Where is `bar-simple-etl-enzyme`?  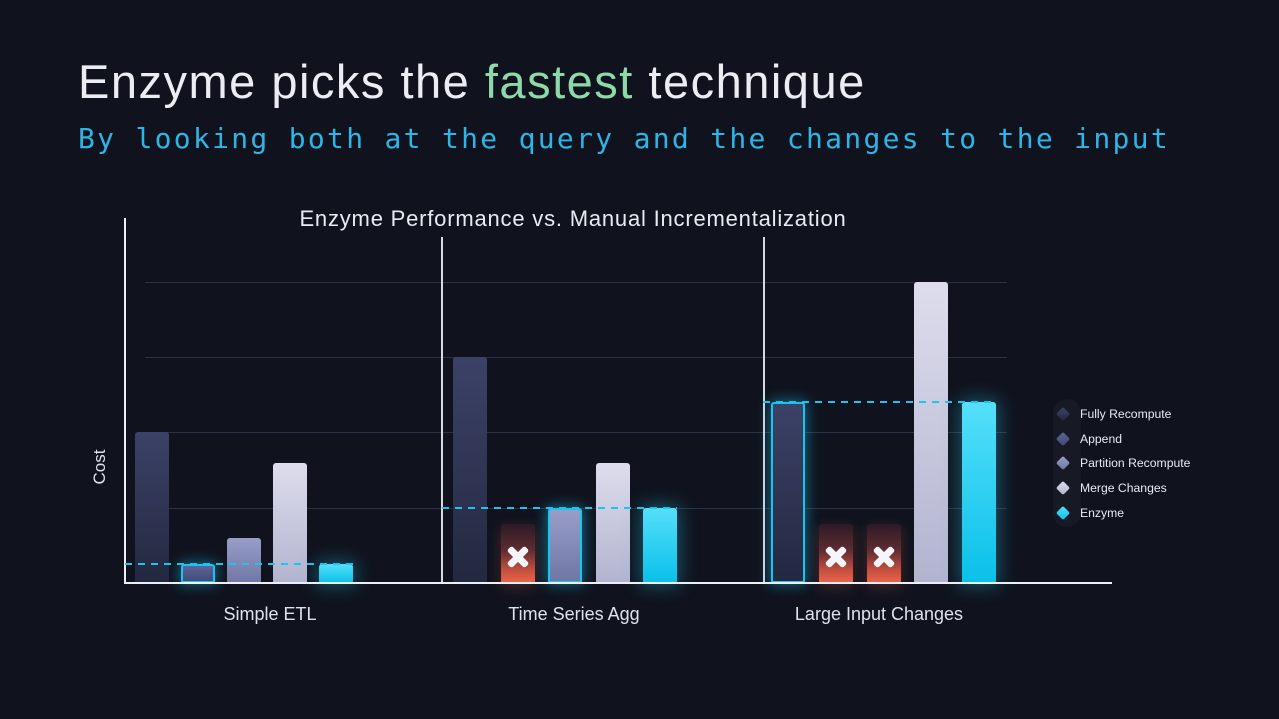 bar-simple-etl-enzyme is located at coordinates (336, 573).